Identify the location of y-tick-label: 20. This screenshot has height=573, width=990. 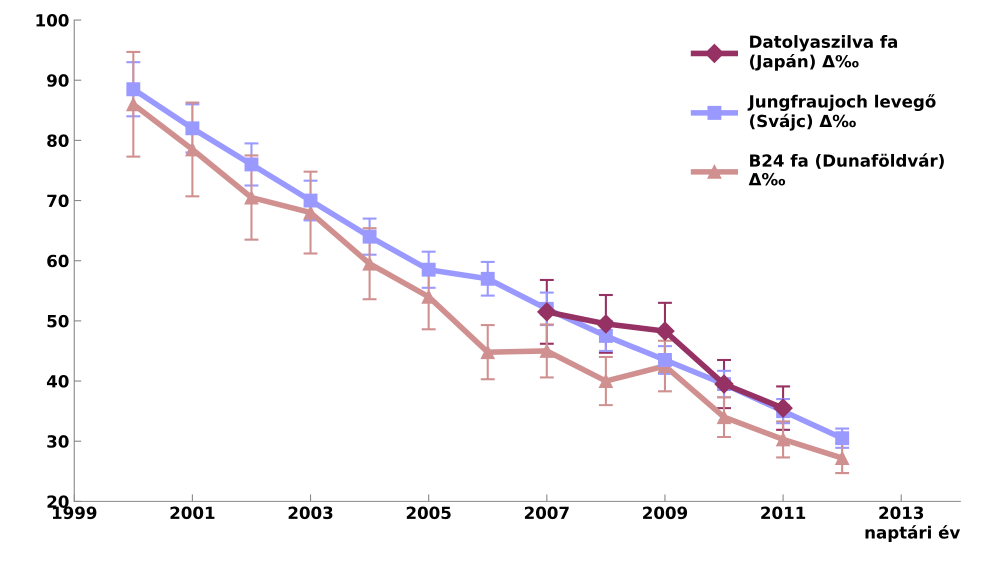
(58, 501).